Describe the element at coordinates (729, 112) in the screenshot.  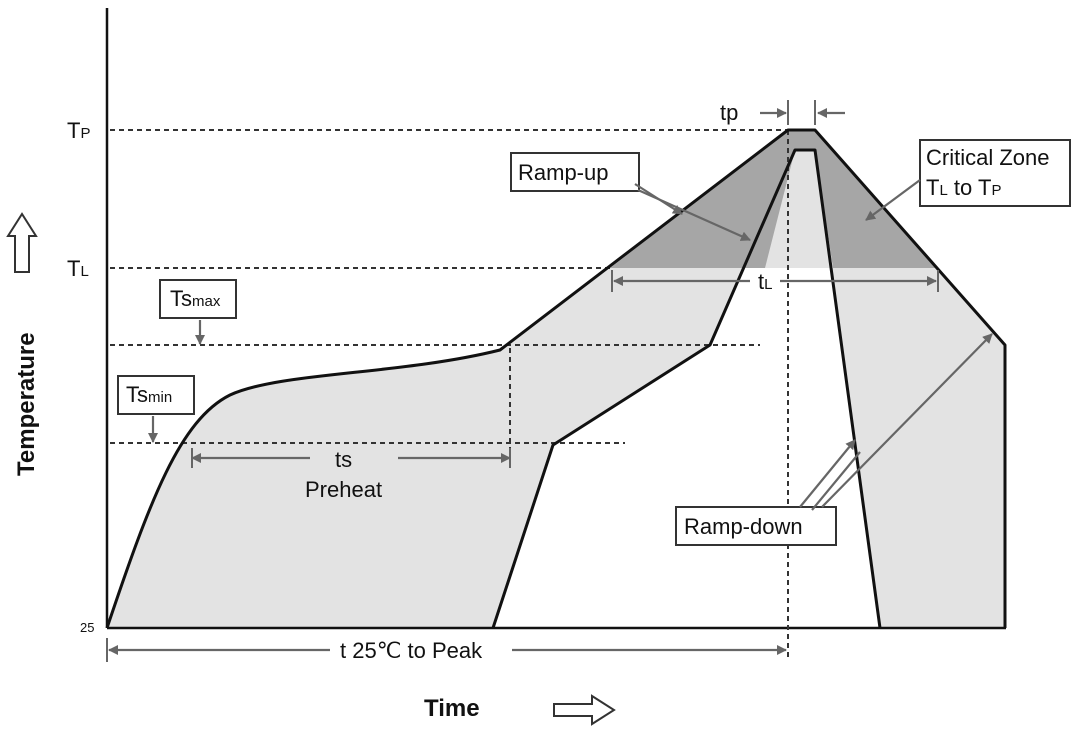
I see `tp-time-label: tp` at that location.